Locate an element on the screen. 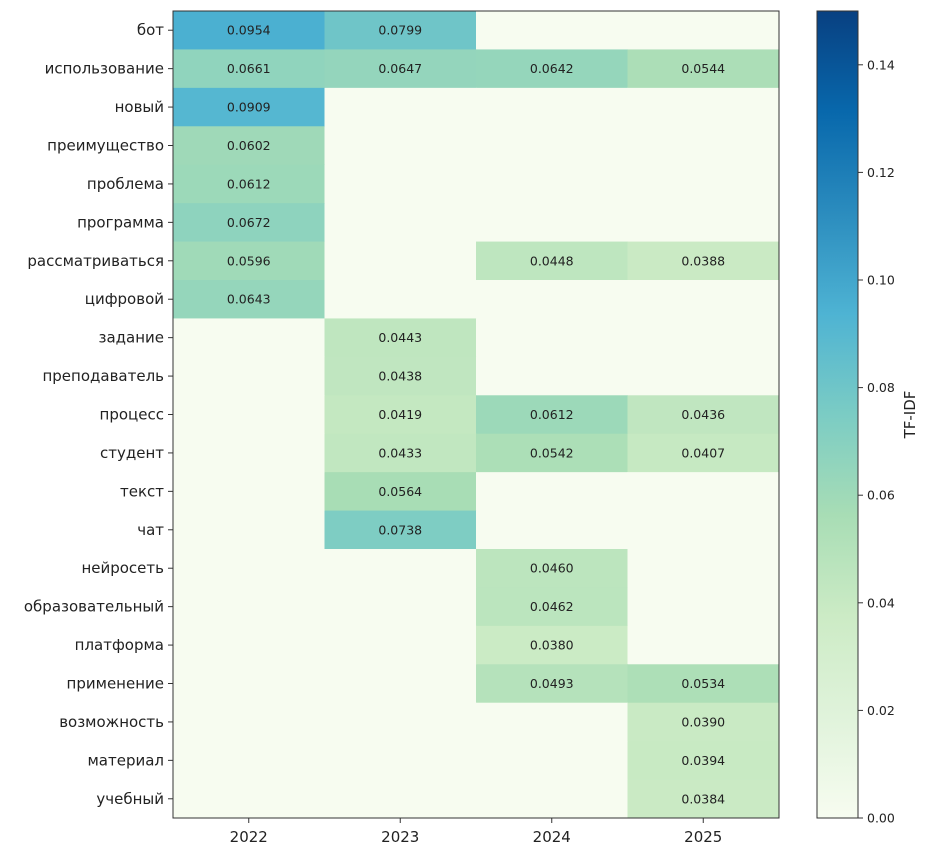 The image size is (930, 858). cell-value-label: 0.0661 is located at coordinates (249, 68).